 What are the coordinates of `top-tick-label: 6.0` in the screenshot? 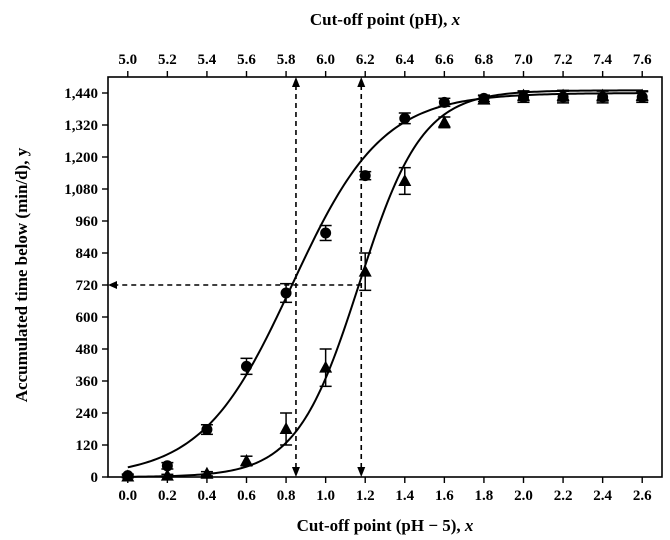 It's located at (325, 60).